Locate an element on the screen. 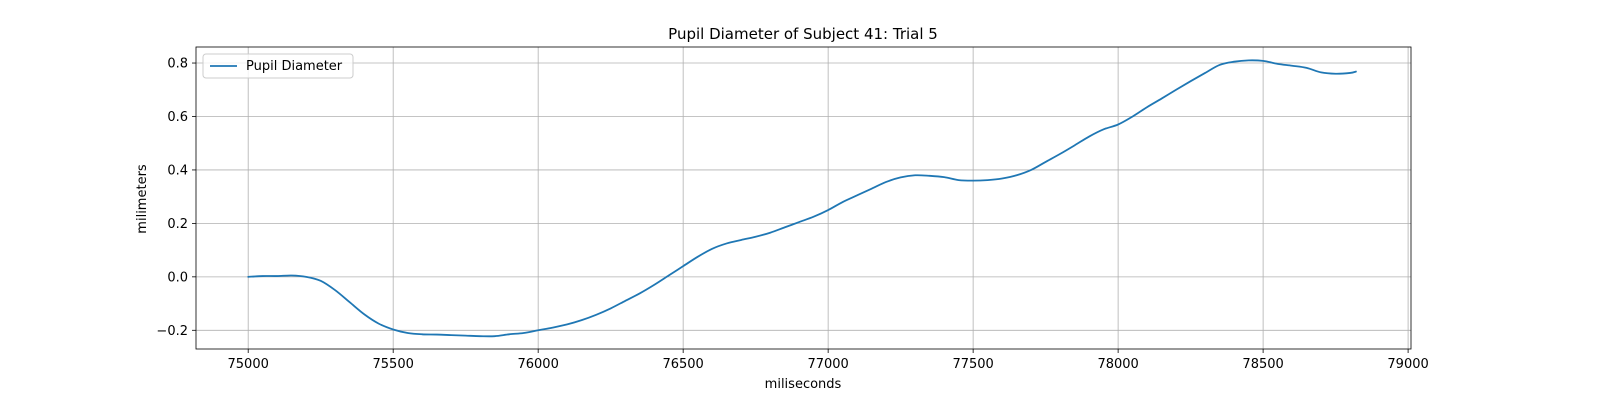  y-tick-label: −0.2 is located at coordinates (172, 331).